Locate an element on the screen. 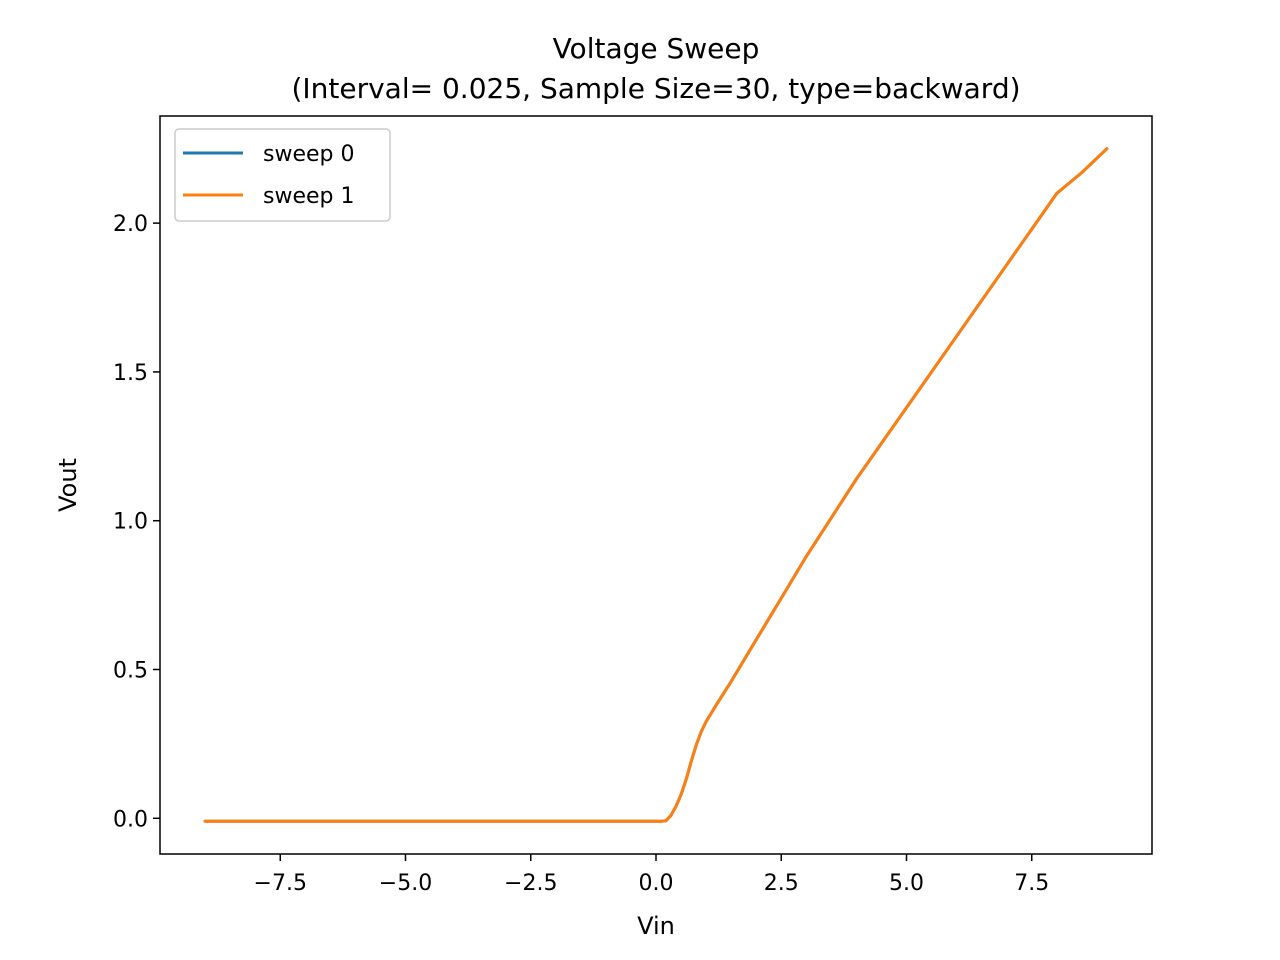 The width and height of the screenshot is (1280, 960). y-axis-label: Vout is located at coordinates (68, 485).